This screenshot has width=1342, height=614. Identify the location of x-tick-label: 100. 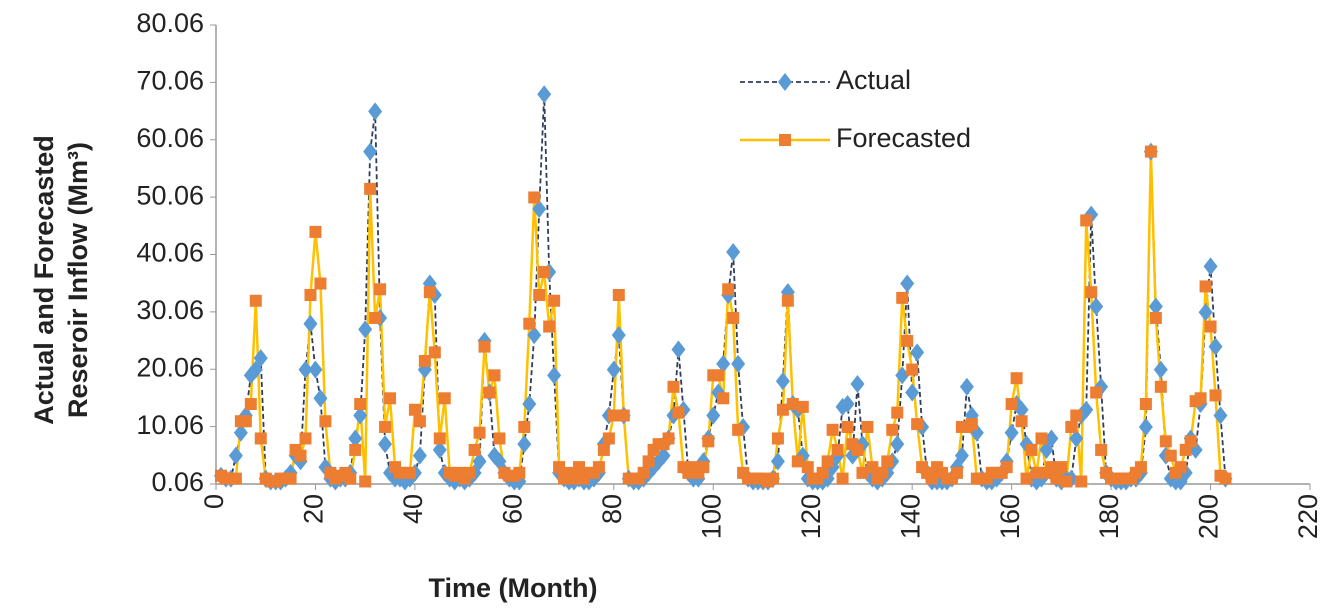
(711, 516).